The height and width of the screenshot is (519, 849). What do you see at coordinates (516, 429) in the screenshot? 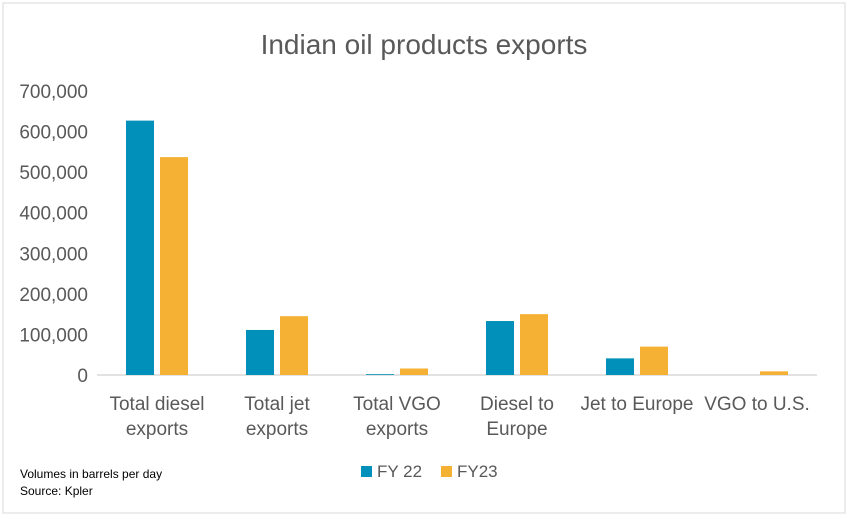
I see `x-tick-label: Europe` at bounding box center [516, 429].